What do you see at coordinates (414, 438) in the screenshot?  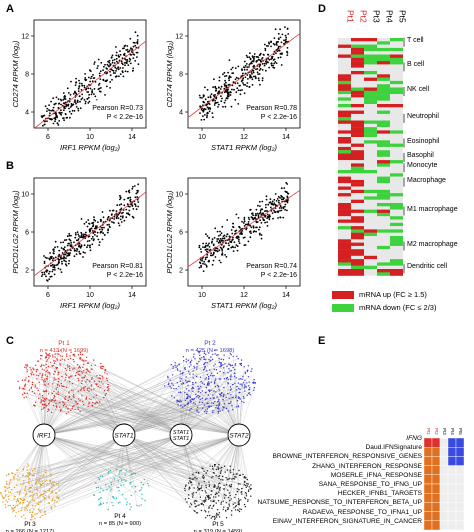 I see `geneset-label: IFNG` at bounding box center [414, 438].